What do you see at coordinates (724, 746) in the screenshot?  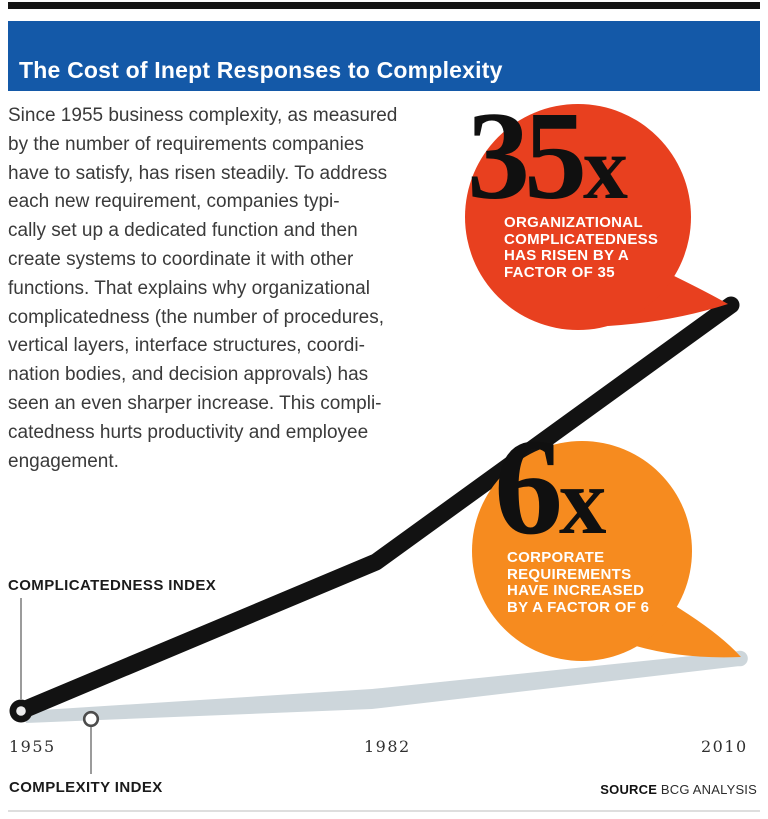 I see `x-tick-2010: 2010` at bounding box center [724, 746].